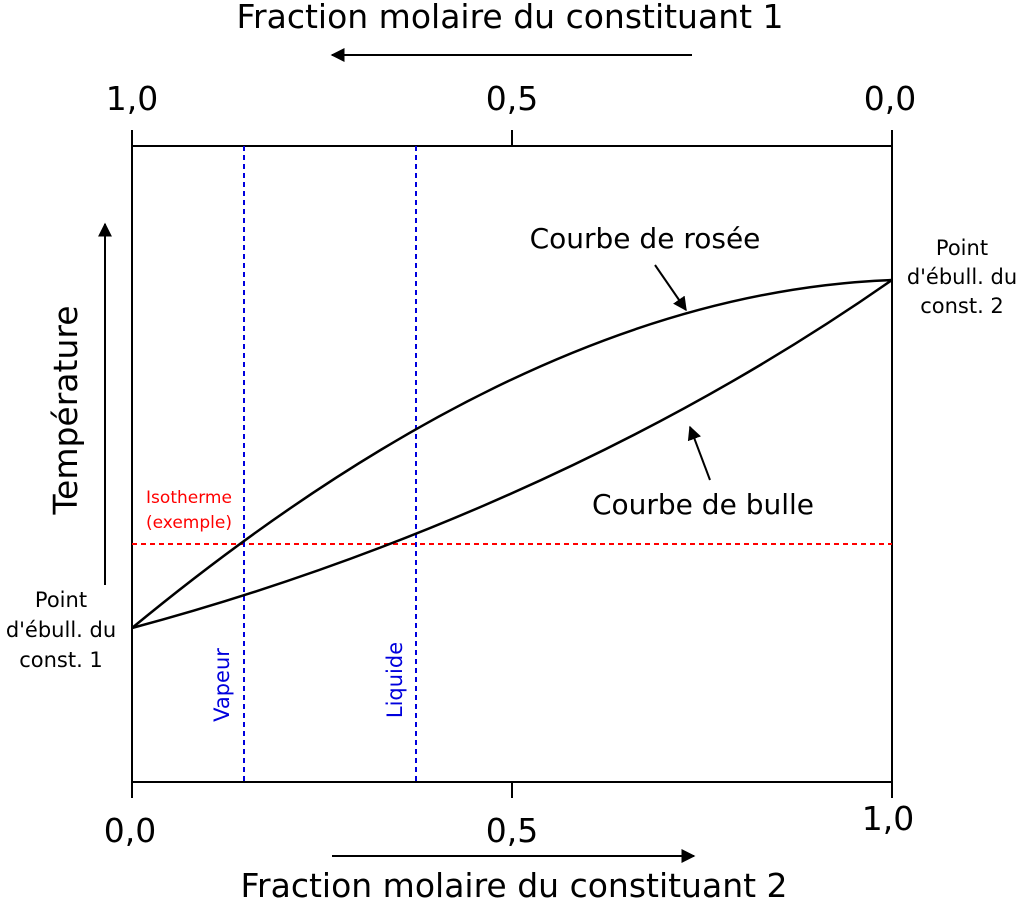  Describe the element at coordinates (61, 630) in the screenshot. I see `boil-point-1-line-2: d'ébull. du` at that location.